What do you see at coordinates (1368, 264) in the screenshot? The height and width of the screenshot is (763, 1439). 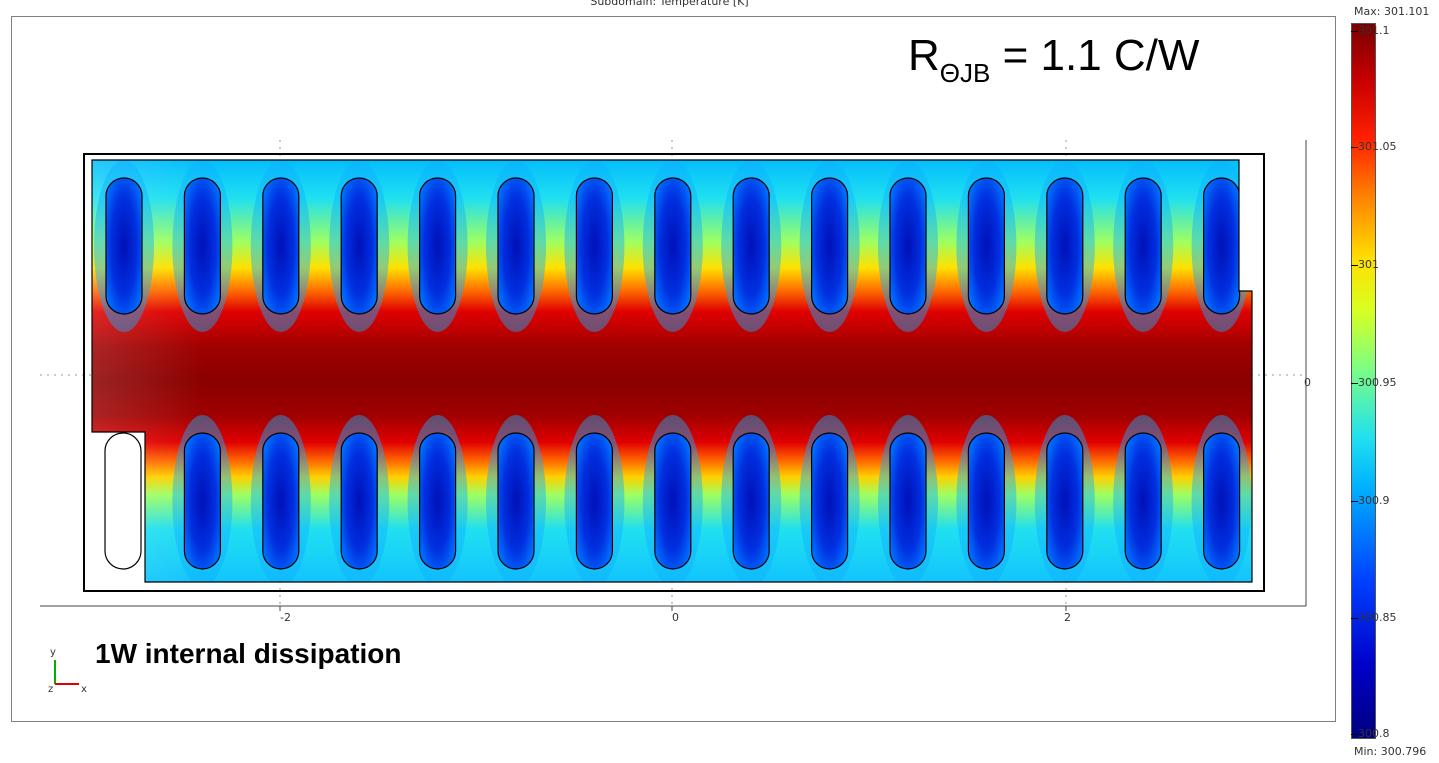 I see `colorbar-tick-label: 301` at bounding box center [1368, 264].